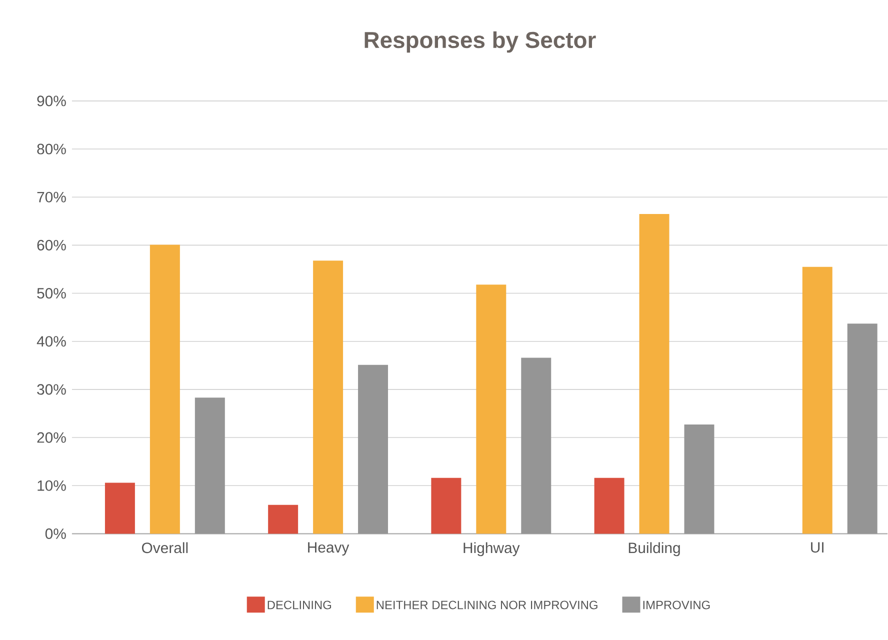 The width and height of the screenshot is (888, 640). What do you see at coordinates (51, 437) in the screenshot?
I see `y-tick-label: 20%` at bounding box center [51, 437].